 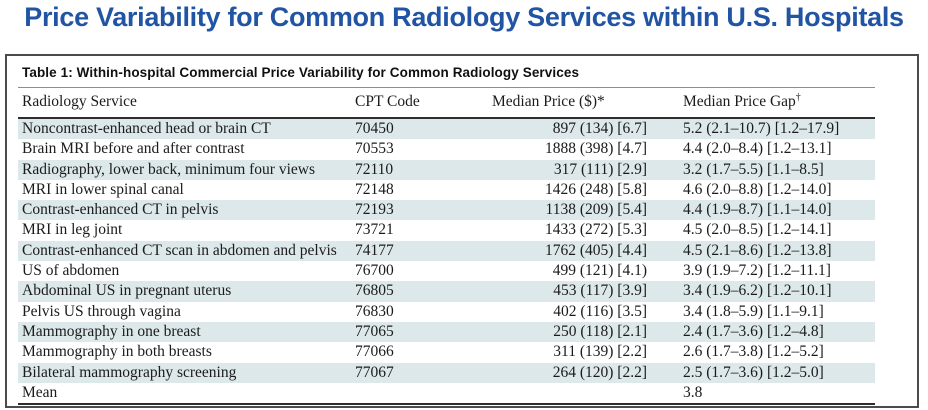 I want to click on cell-cpt-code: 70450, so click(x=423, y=129).